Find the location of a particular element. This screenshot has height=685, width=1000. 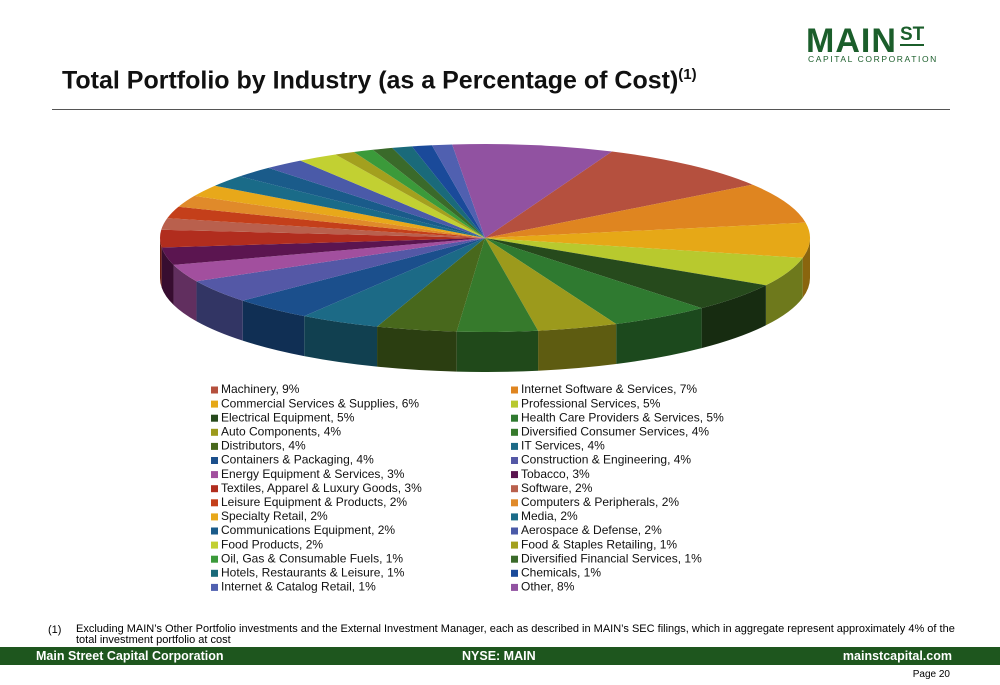

footer-left: Main Street Capital Corporation is located at coordinates (130, 656).